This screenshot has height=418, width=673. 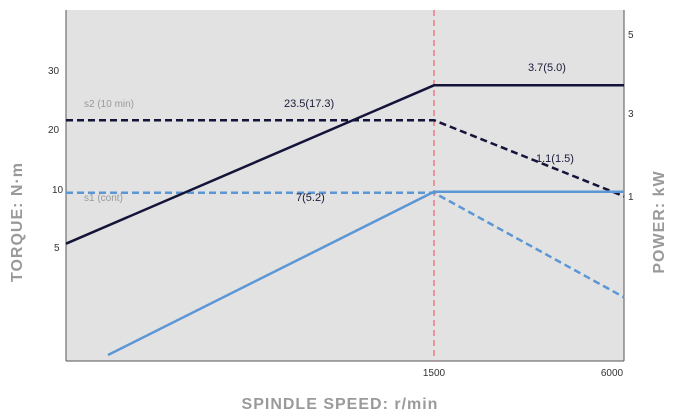 What do you see at coordinates (555, 159) in the screenshot?
I see `annotation-power-blue: 1.1(1.5)` at bounding box center [555, 159].